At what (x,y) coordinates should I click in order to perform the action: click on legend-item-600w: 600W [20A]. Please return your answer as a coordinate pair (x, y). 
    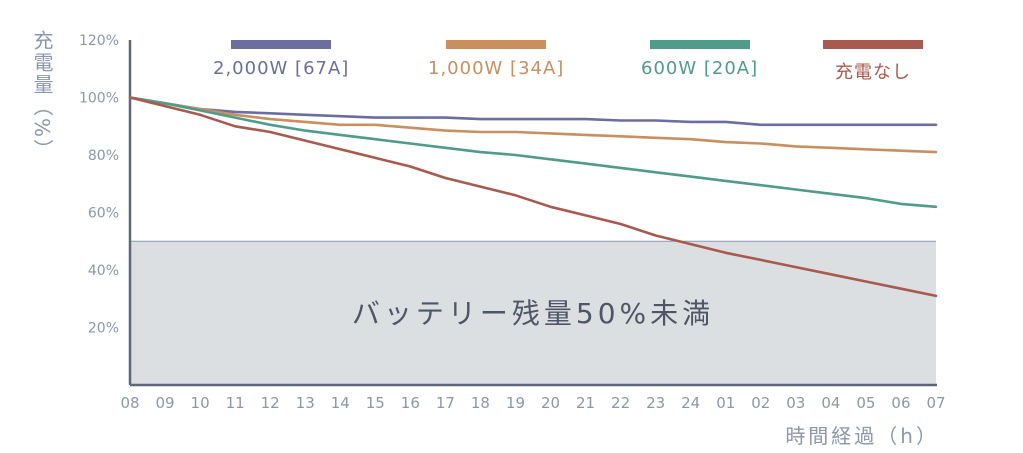
    Looking at the image, I should click on (699, 59).